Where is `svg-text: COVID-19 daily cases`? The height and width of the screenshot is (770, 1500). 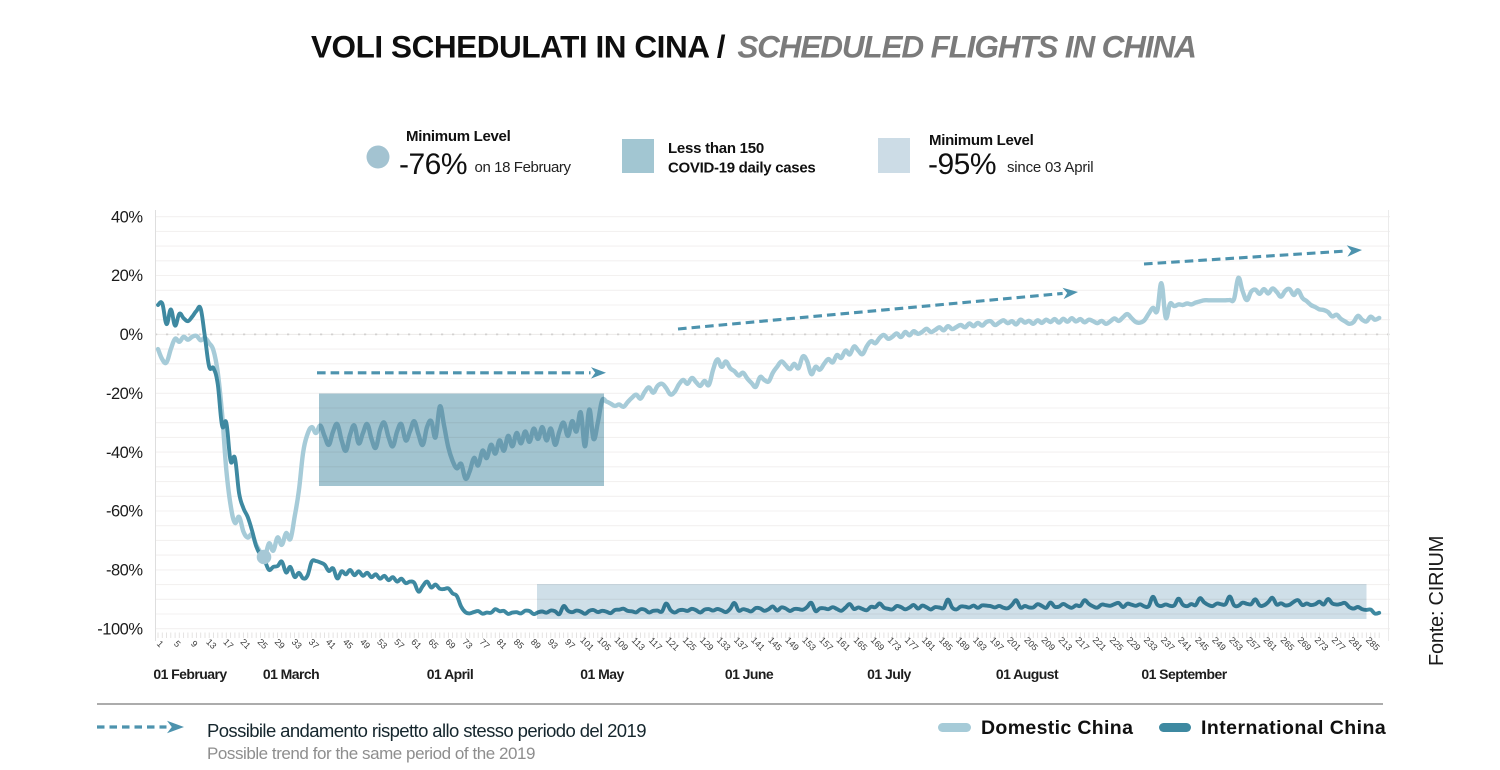 svg-text: COVID-19 daily cases is located at coordinates (741, 168).